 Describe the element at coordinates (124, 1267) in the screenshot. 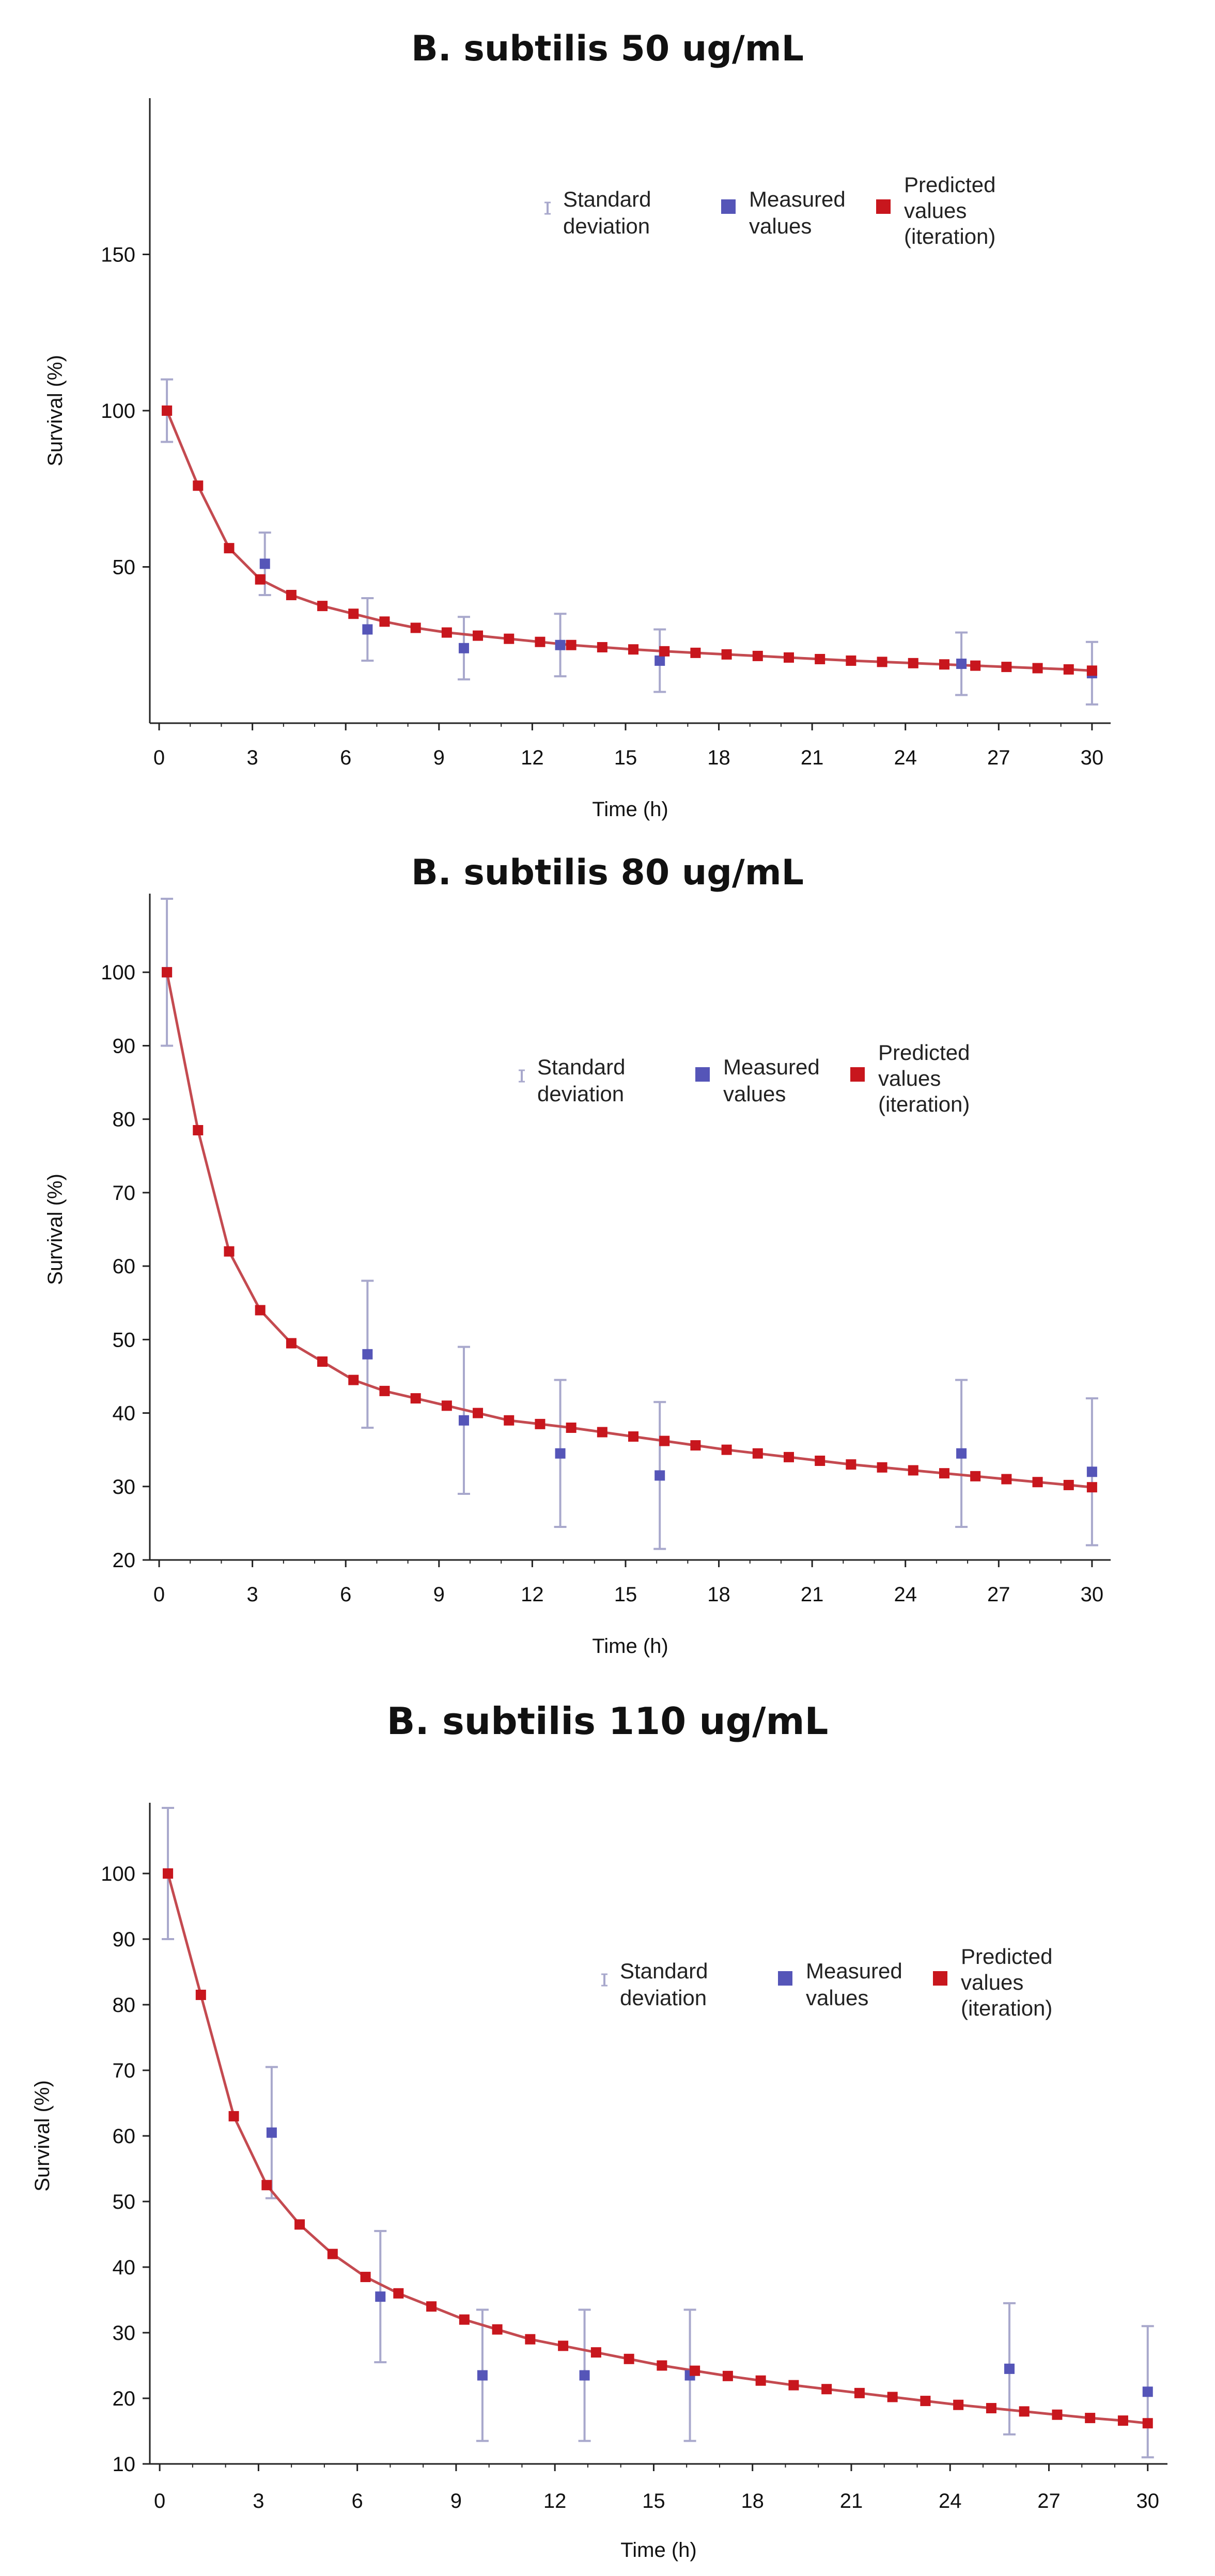

I see `y-tick-label: 60` at that location.